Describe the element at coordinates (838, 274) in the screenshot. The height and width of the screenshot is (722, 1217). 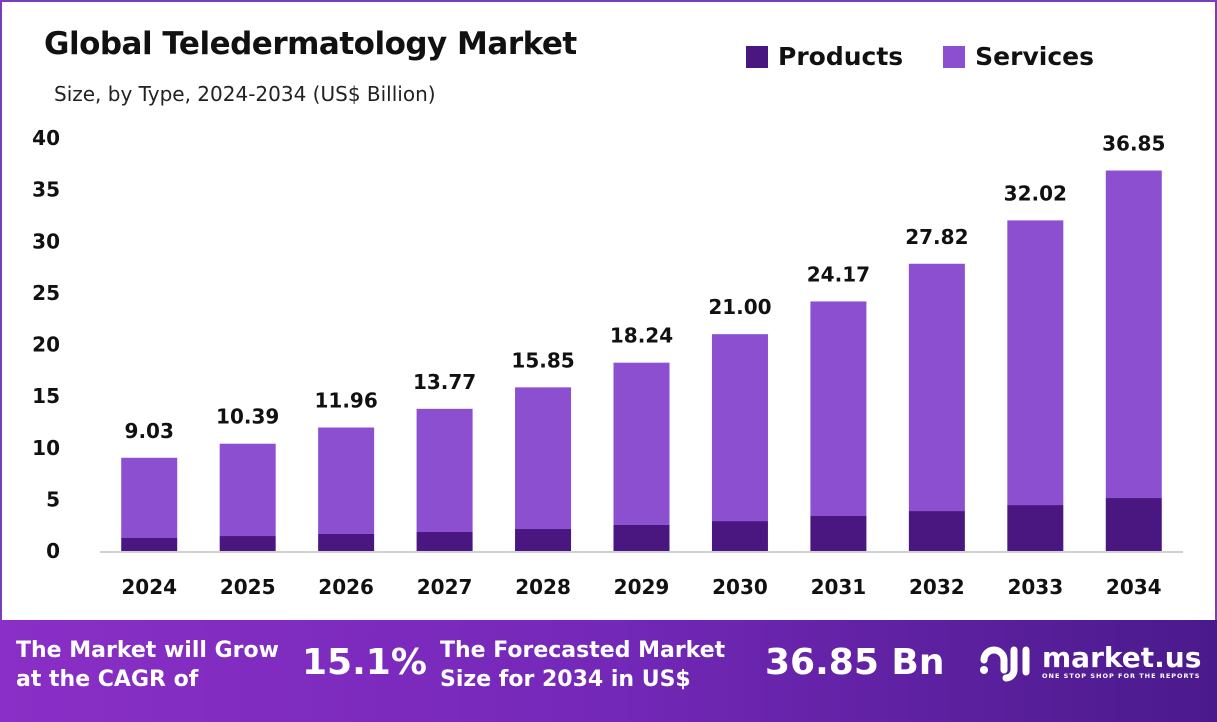
I see `data-label: 24.17` at that location.